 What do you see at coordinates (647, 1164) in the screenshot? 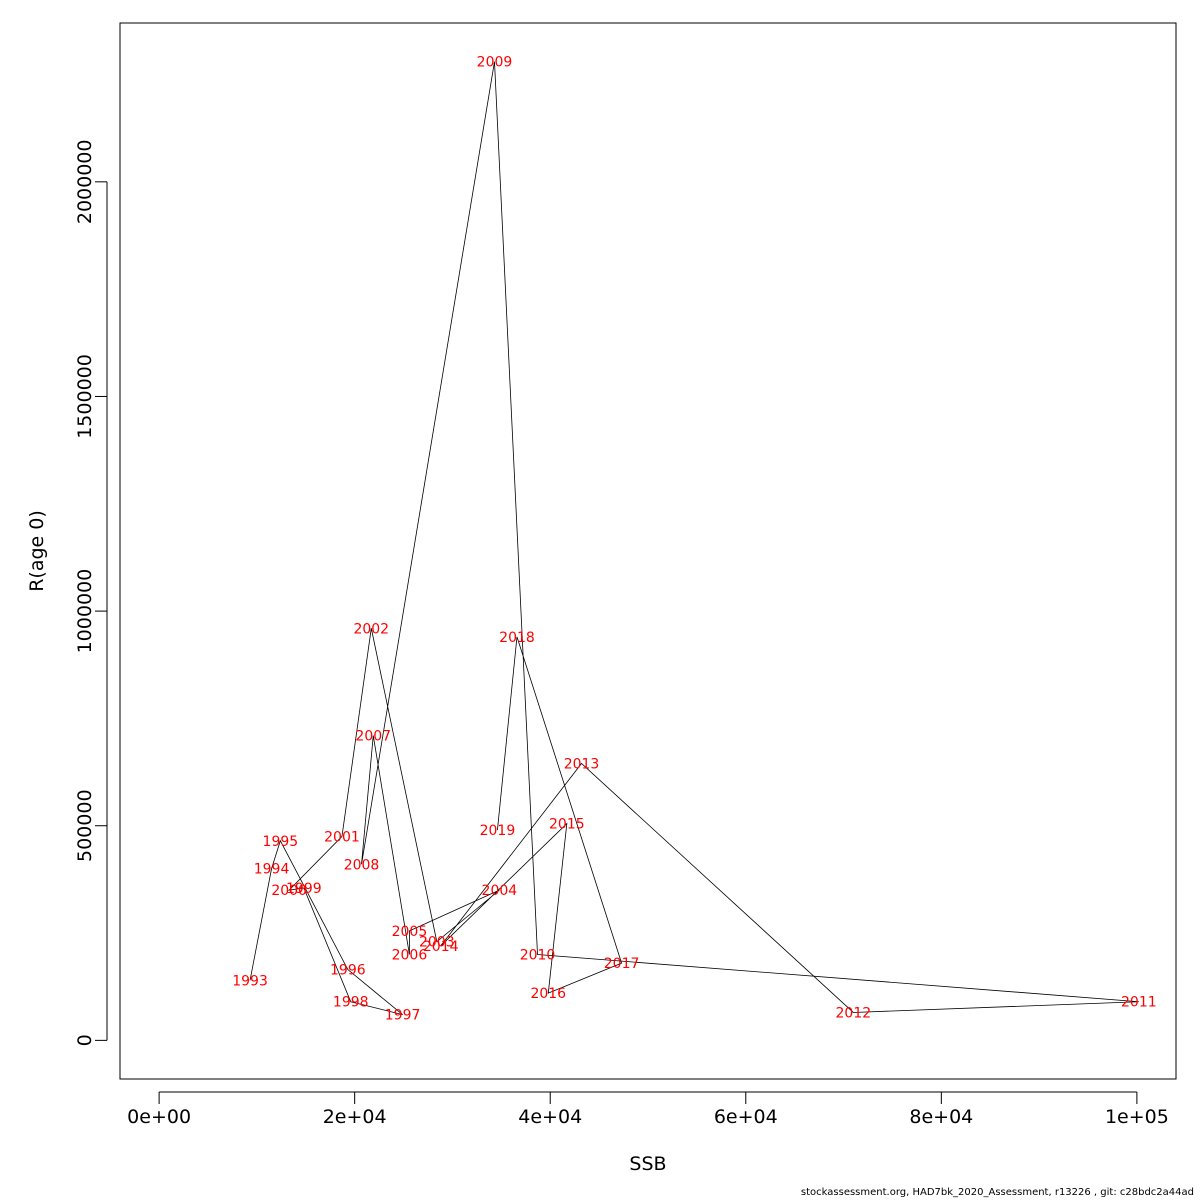
I see `x-axis-title: SSB` at bounding box center [647, 1164].